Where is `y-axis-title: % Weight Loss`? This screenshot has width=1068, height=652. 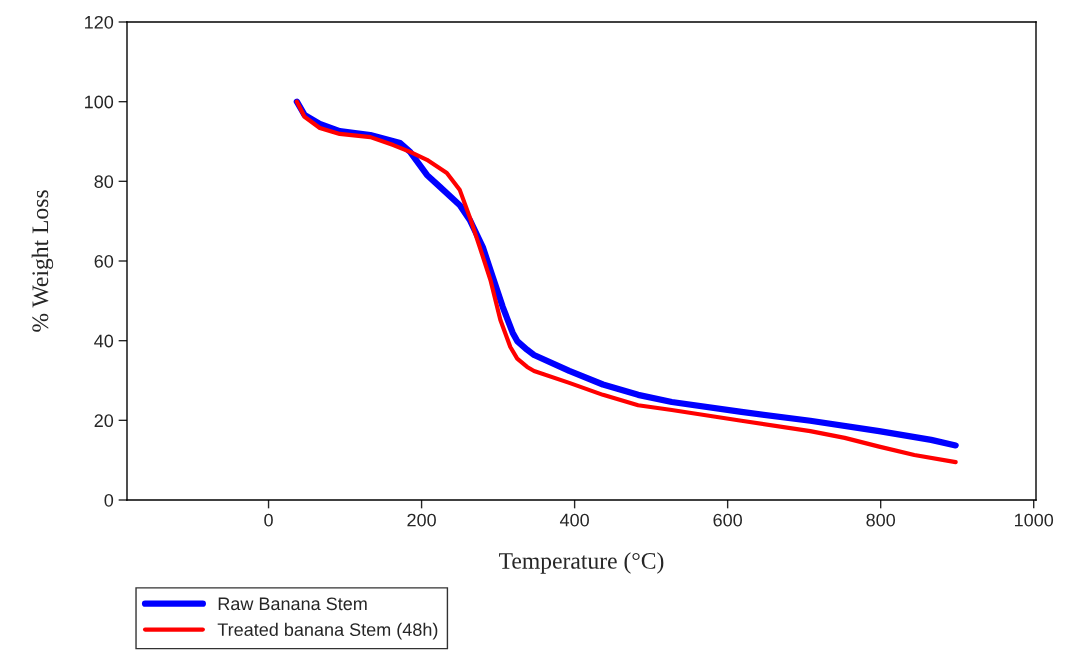 y-axis-title: % Weight Loss is located at coordinates (42, 261).